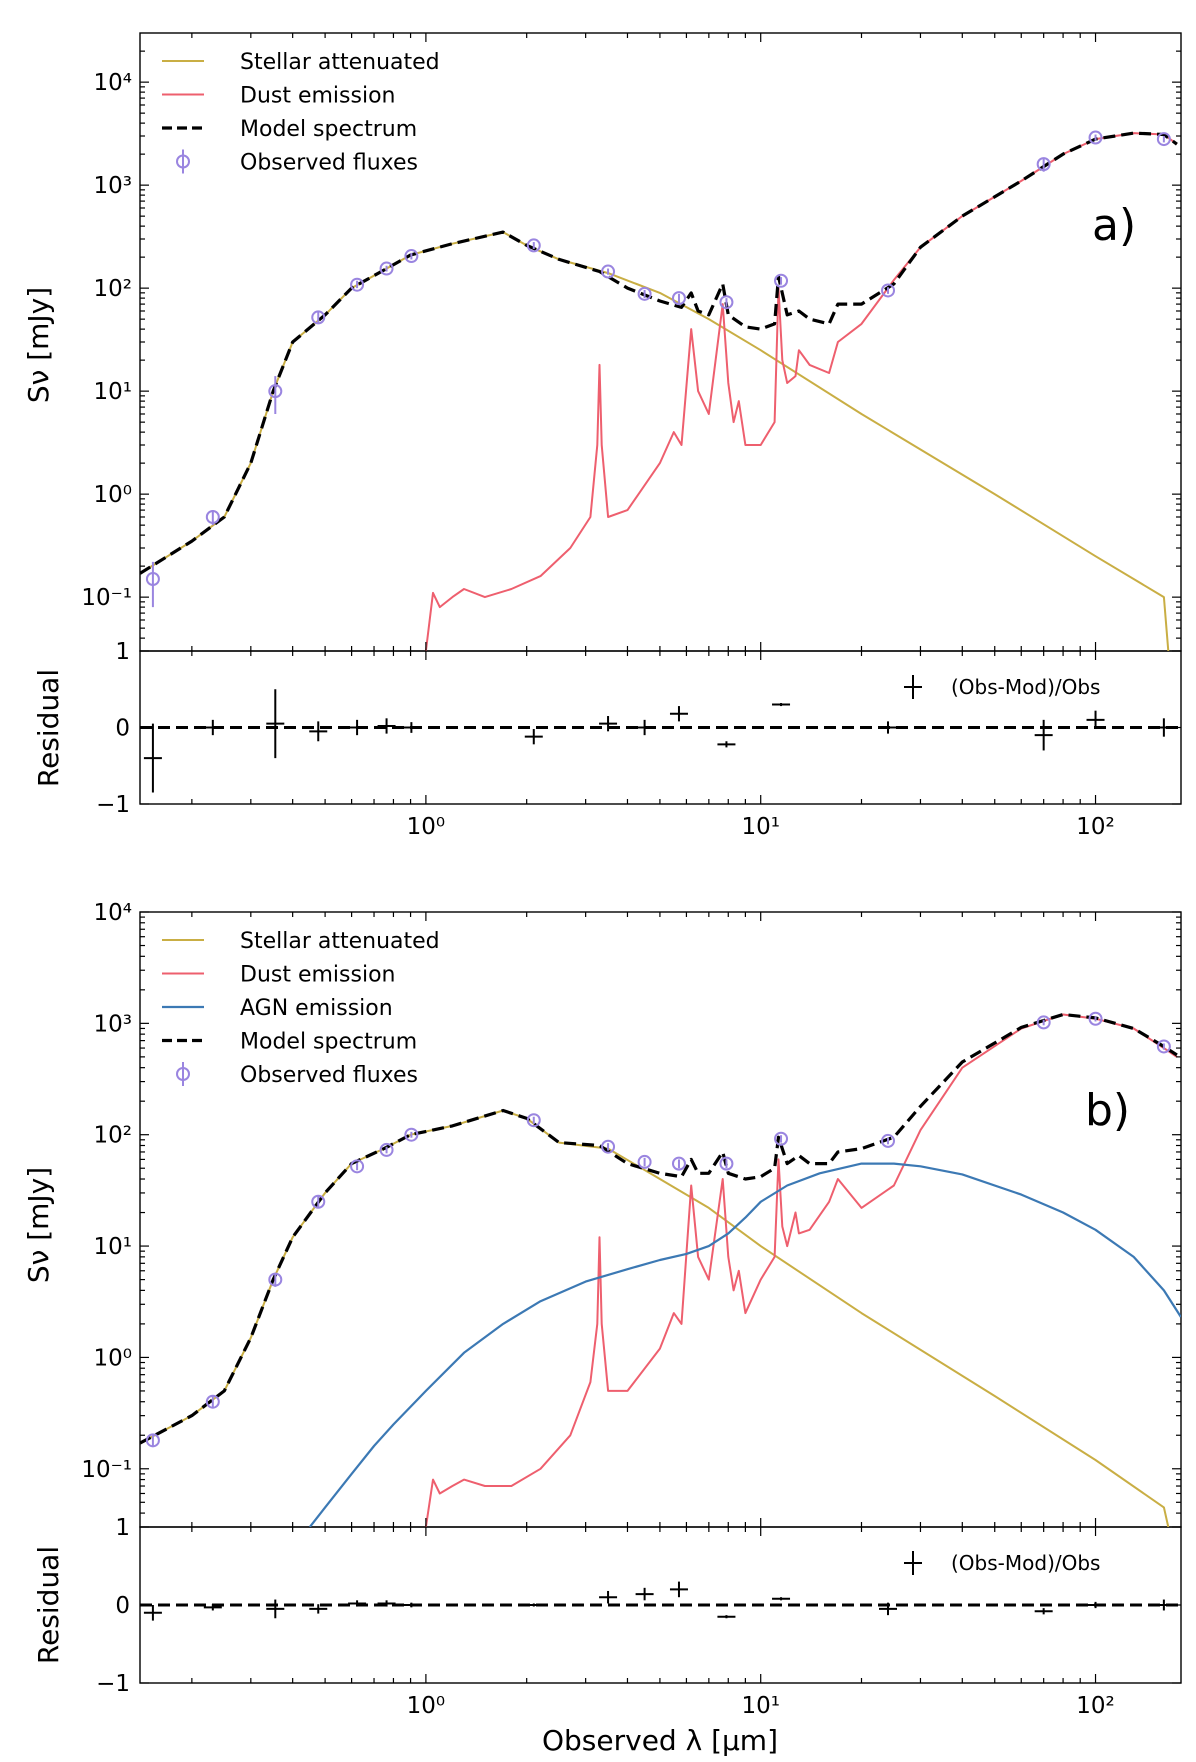 This screenshot has height=1762, width=1196. I want to click on b-xtick-label-0: 10⁰, so click(426, 1706).